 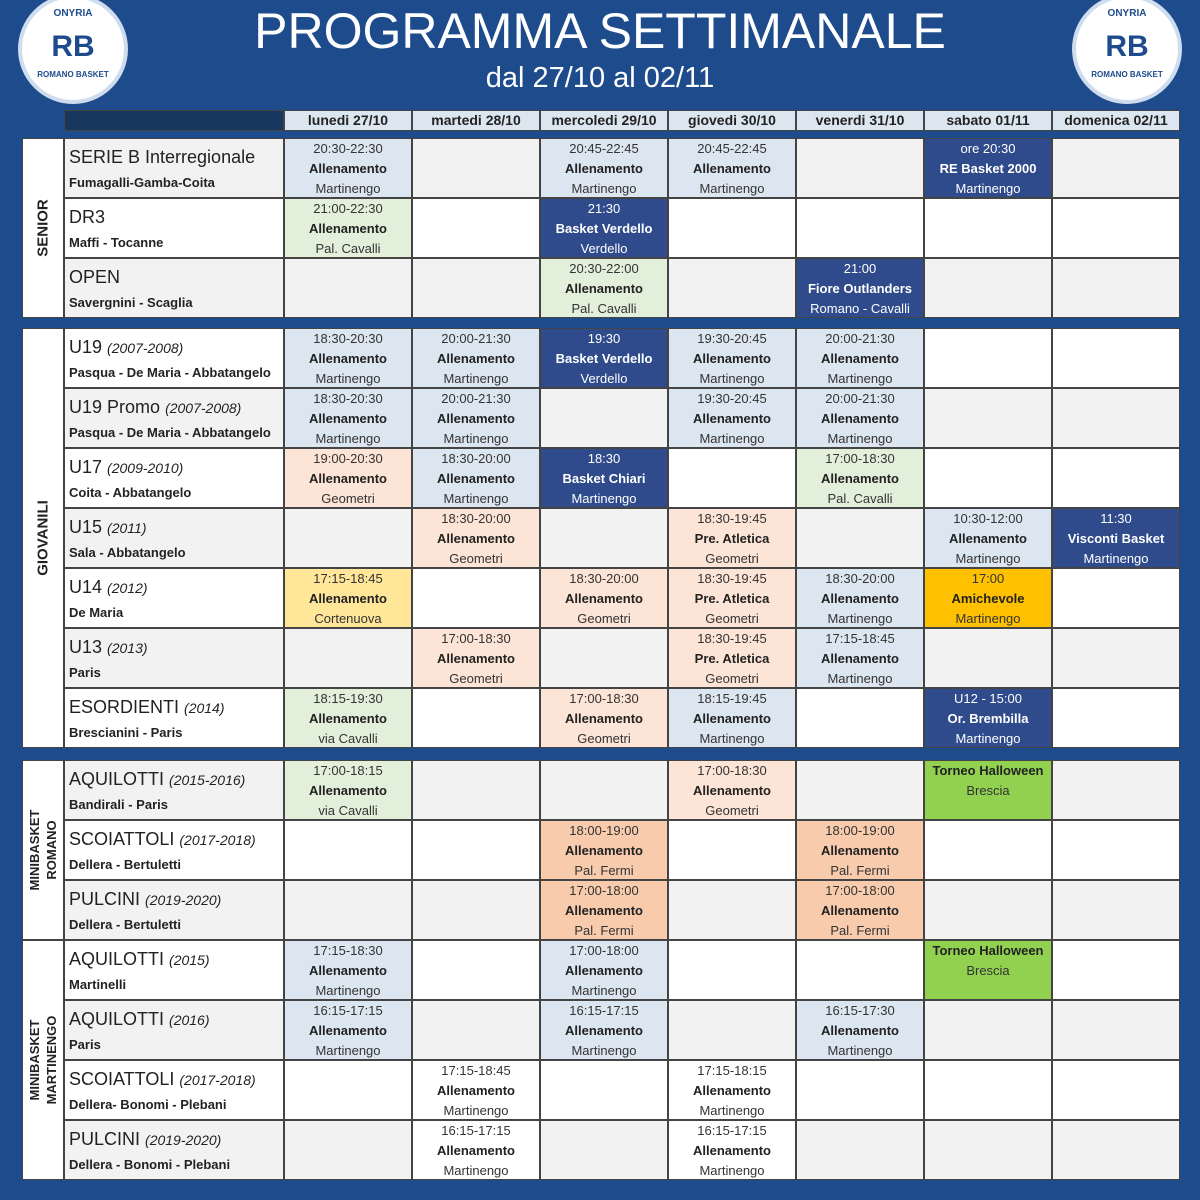 I want to click on team-name: ESORDIENTI (2014), so click(x=147, y=707).